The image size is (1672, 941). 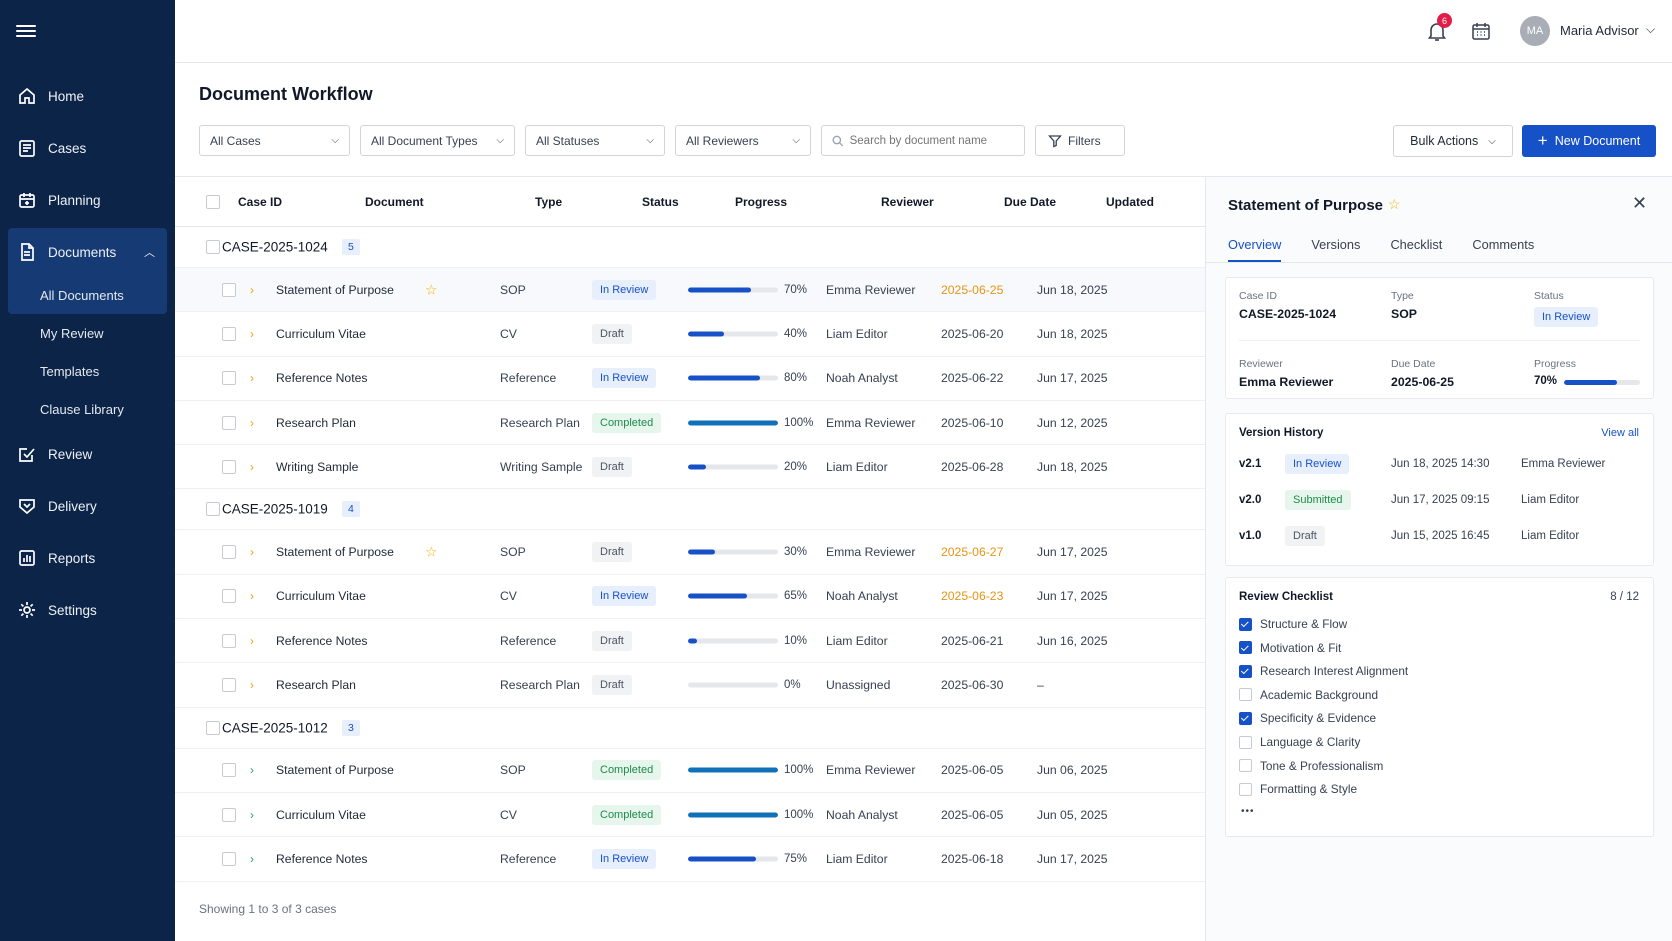 I want to click on user-name: Maria Advisor, so click(x=1599, y=30).